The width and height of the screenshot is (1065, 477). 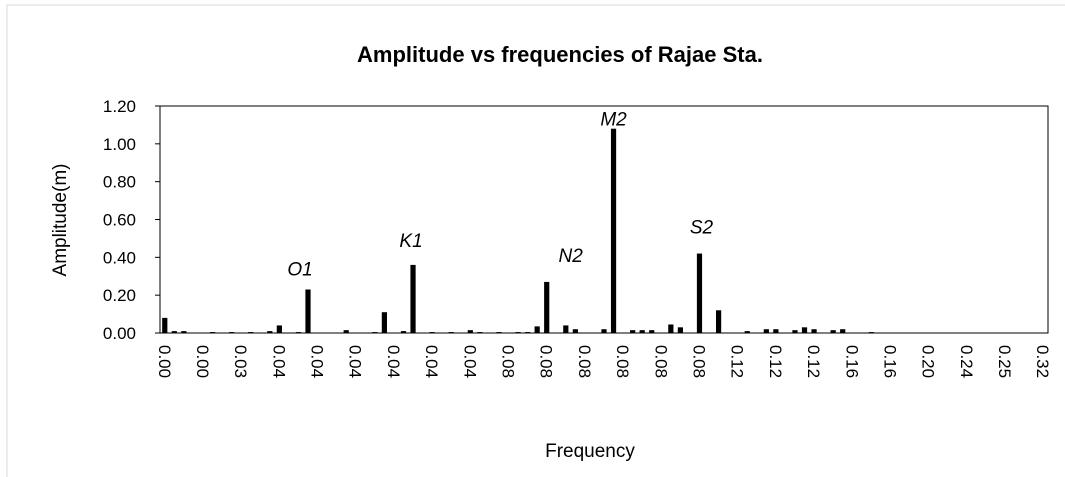 I want to click on annotation: S2, so click(x=702, y=228).